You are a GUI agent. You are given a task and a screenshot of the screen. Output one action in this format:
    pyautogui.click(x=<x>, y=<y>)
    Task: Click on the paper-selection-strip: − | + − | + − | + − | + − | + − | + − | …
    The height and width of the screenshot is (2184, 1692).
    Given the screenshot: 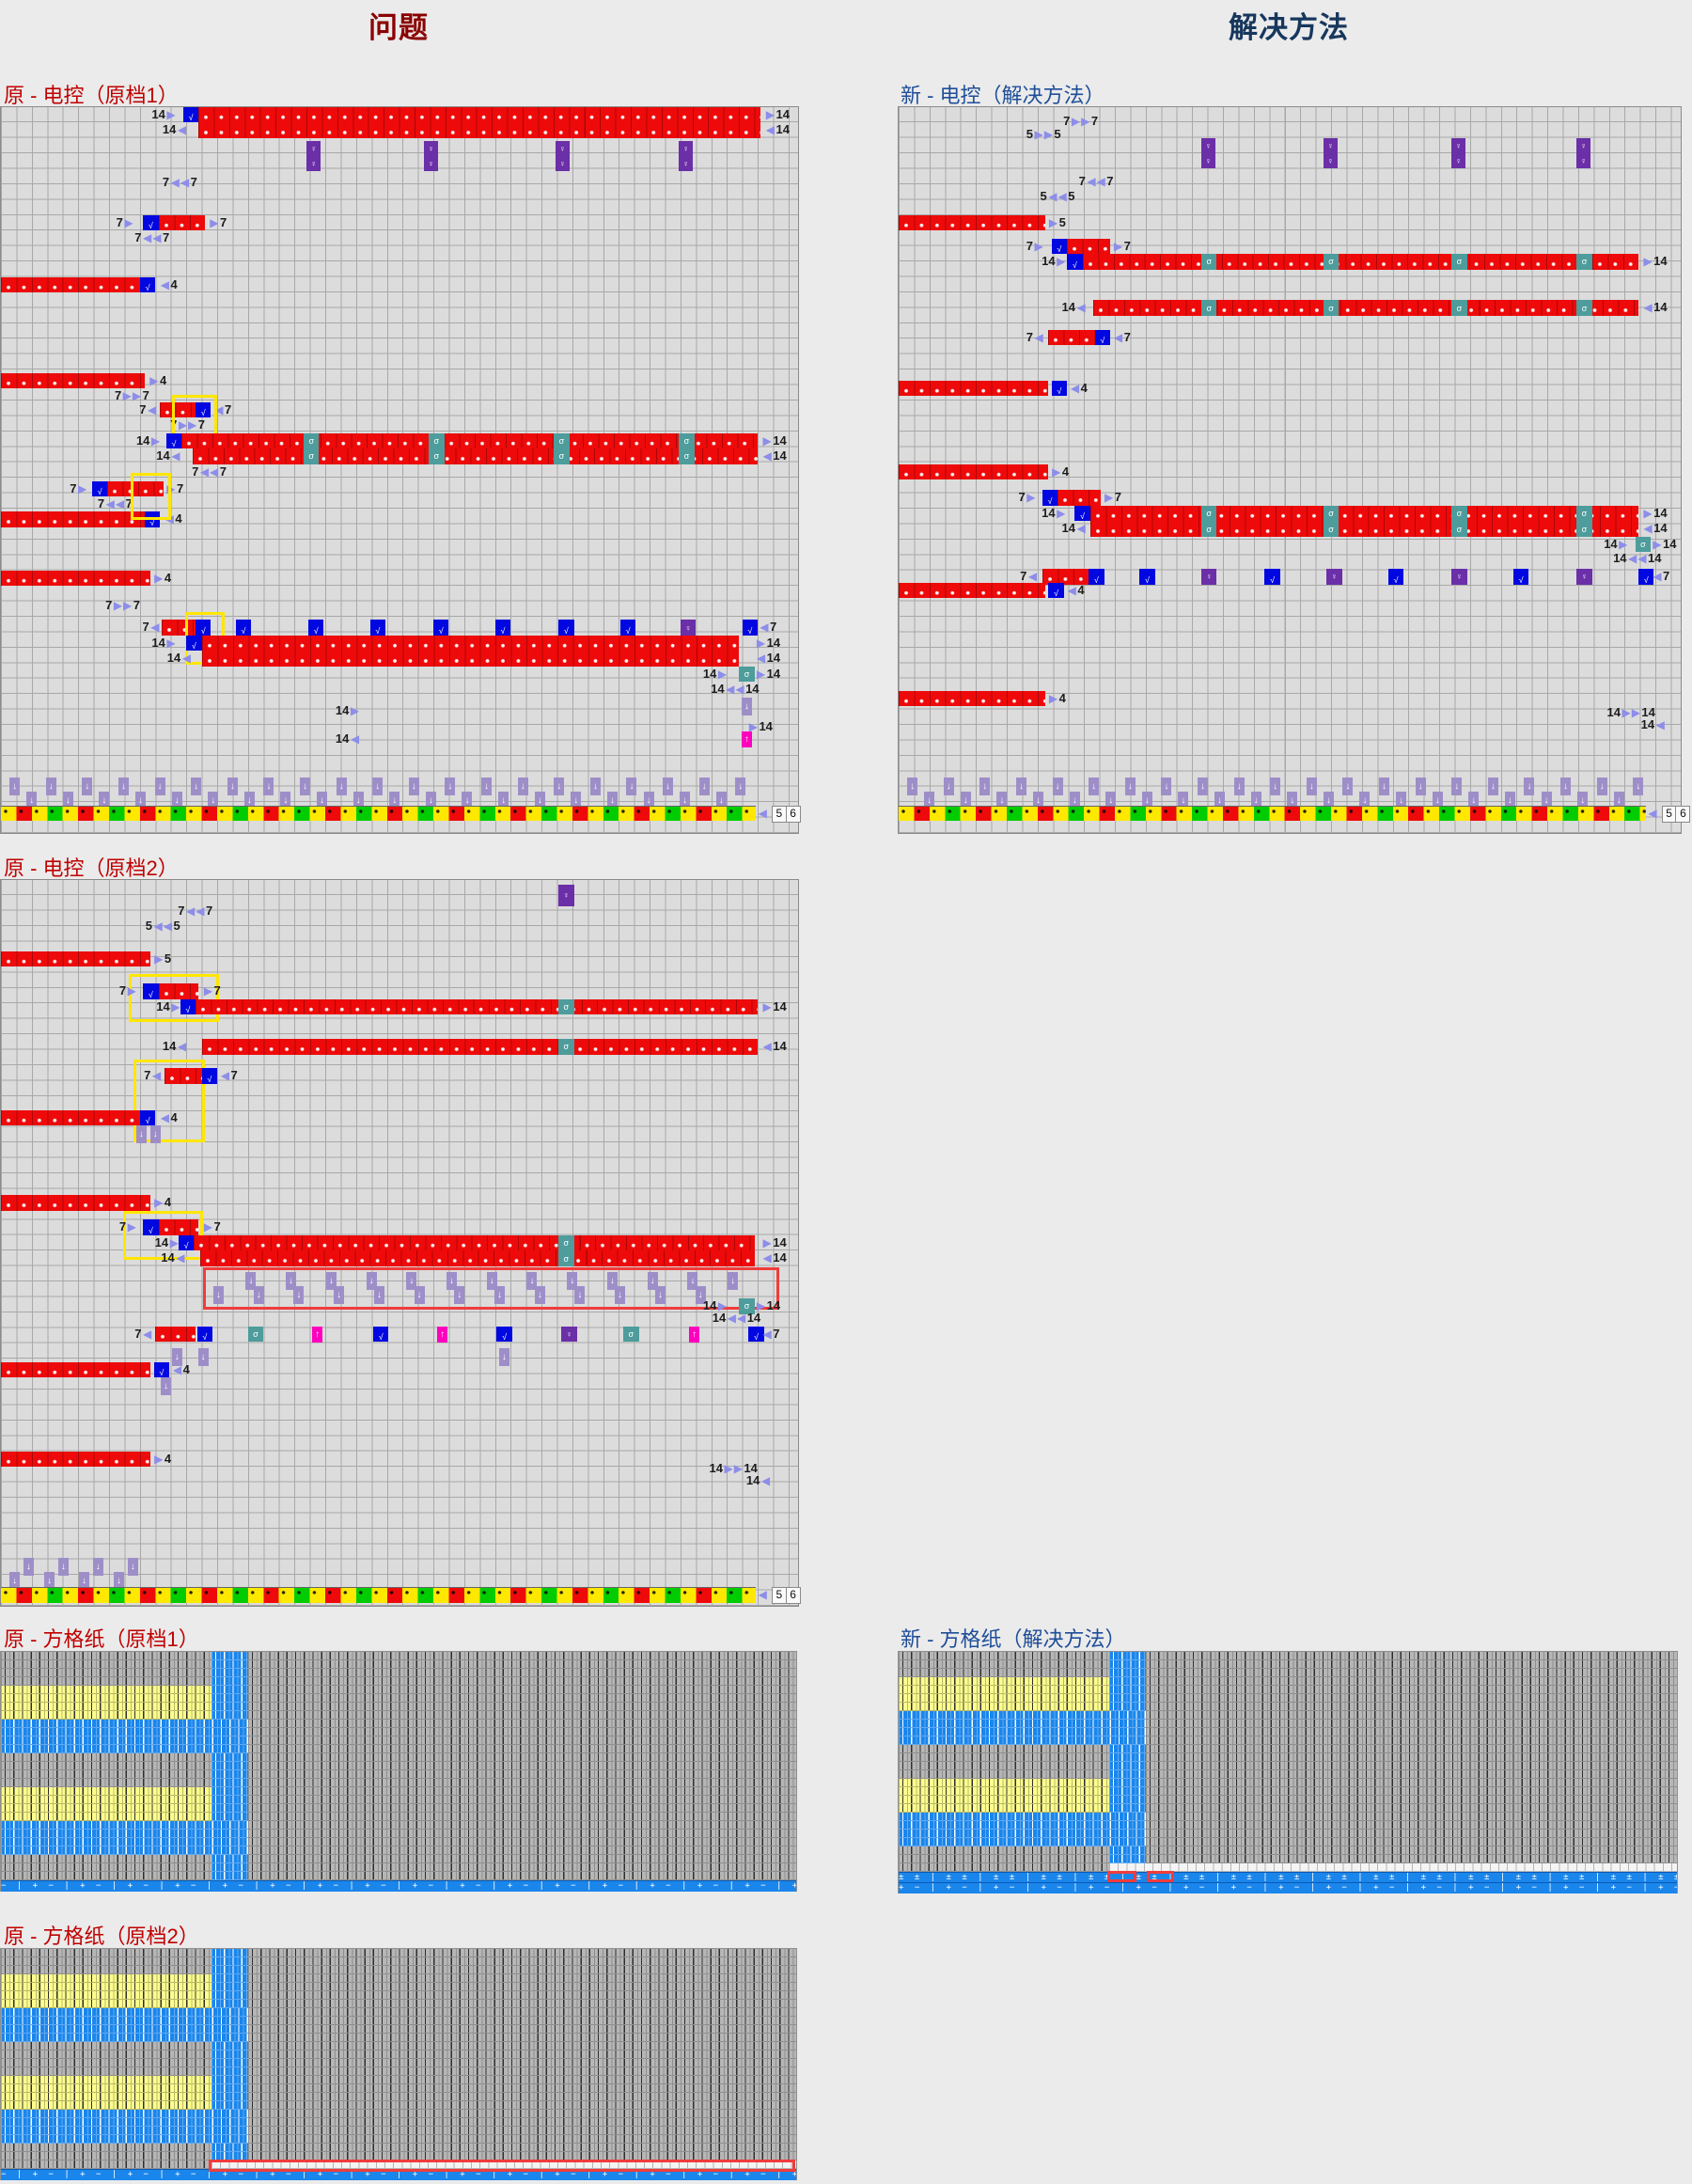 What is the action you would take?
    pyautogui.click(x=399, y=1886)
    